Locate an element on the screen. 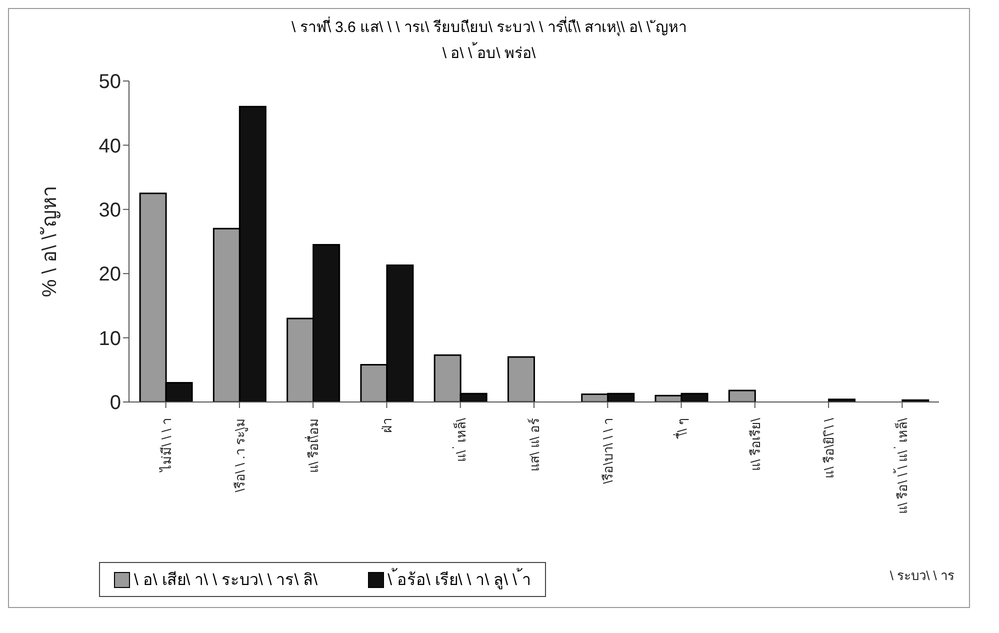  y-tick-label: 10 is located at coordinates (109, 339).